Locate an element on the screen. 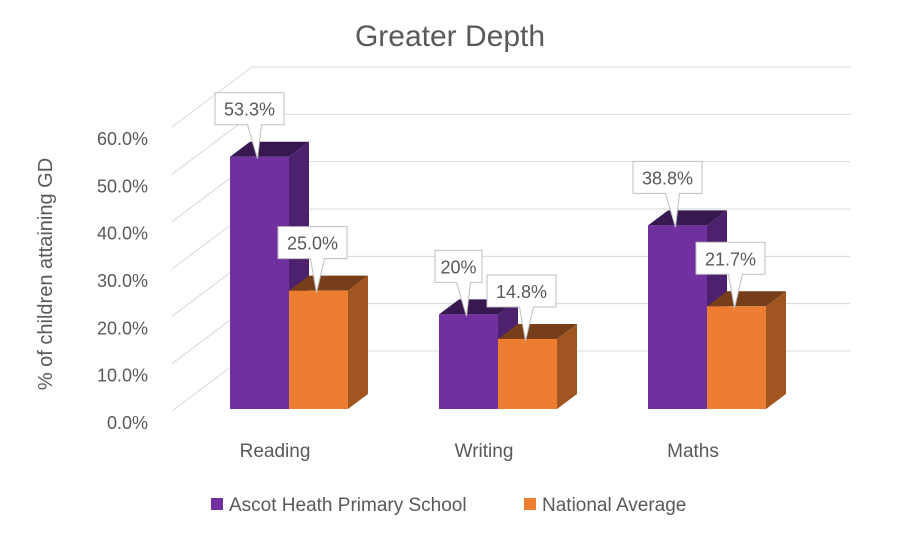 This screenshot has height=539, width=900. callout-text: 14.8% is located at coordinates (521, 292).